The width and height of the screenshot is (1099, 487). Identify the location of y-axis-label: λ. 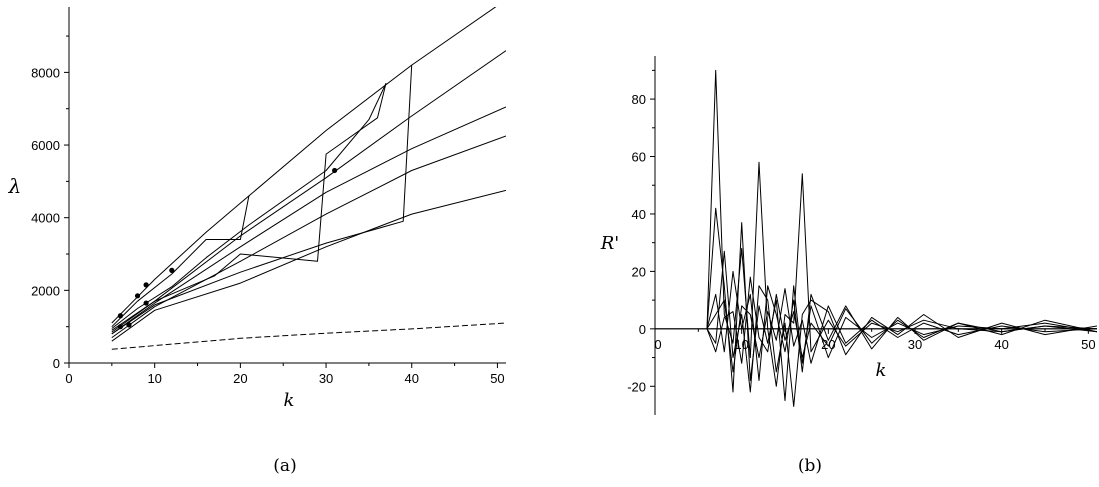
(15, 186).